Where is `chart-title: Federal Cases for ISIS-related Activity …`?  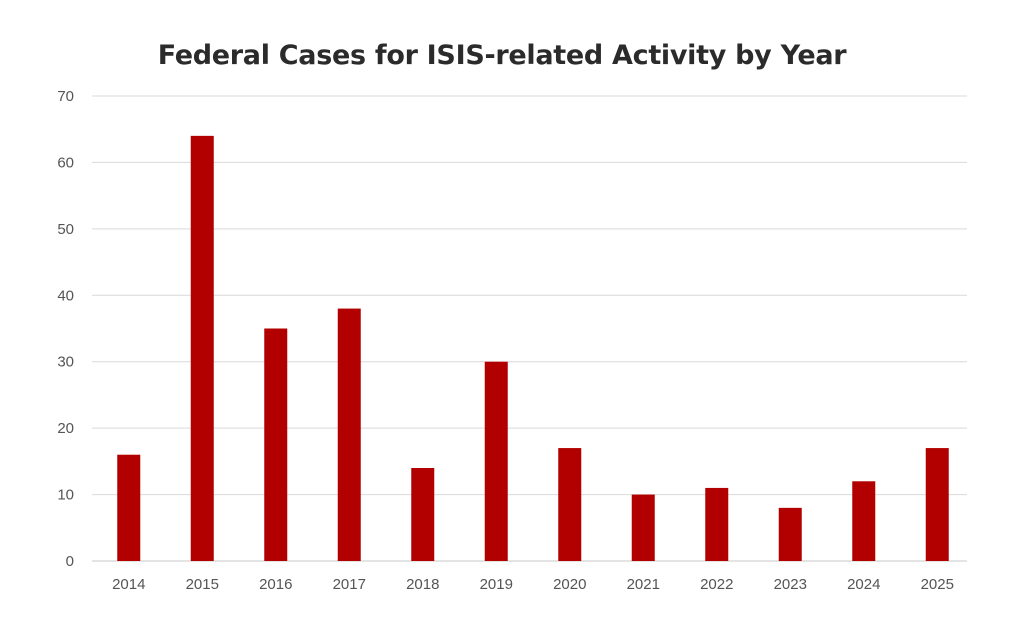 chart-title: Federal Cases for ISIS-related Activity … is located at coordinates (502, 55).